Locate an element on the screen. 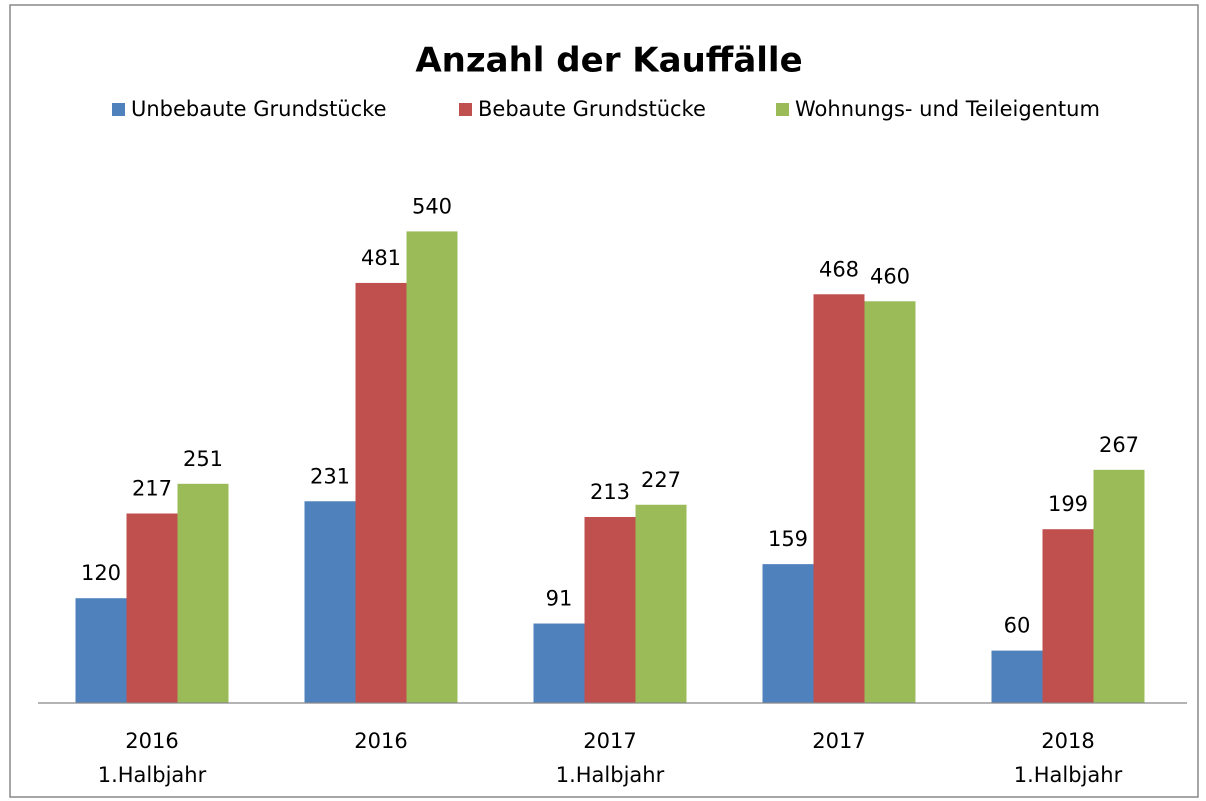 The image size is (1206, 801). data-label: 199 is located at coordinates (1068, 504).